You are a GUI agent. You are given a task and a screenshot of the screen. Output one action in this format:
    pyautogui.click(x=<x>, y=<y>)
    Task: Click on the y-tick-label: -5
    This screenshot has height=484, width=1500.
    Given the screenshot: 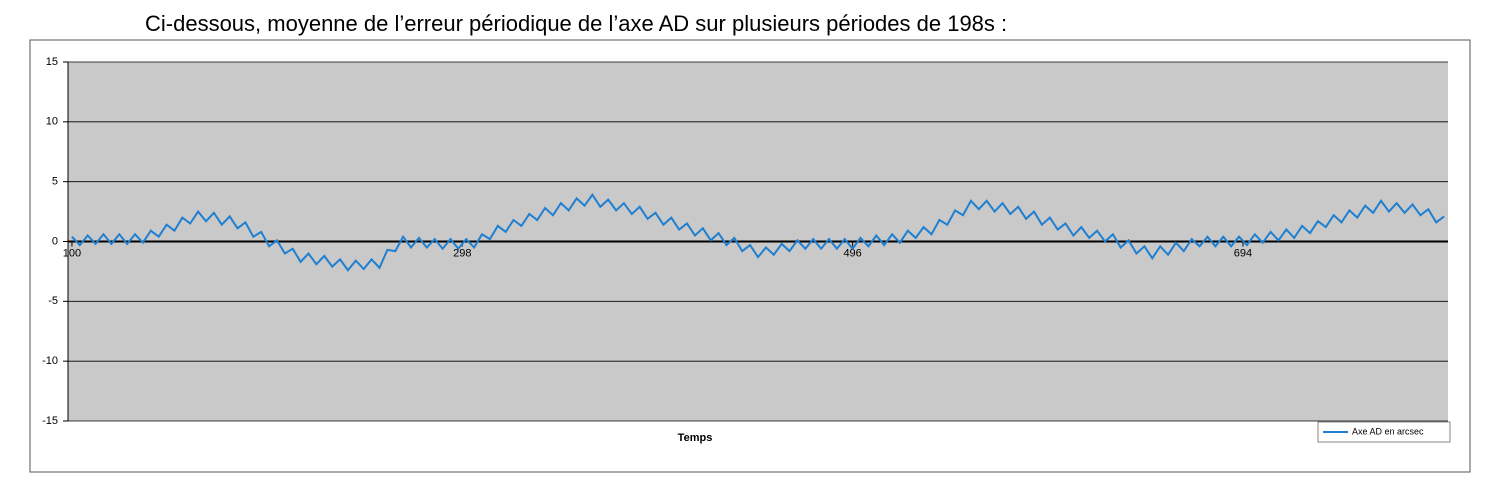 What is the action you would take?
    pyautogui.click(x=53, y=301)
    